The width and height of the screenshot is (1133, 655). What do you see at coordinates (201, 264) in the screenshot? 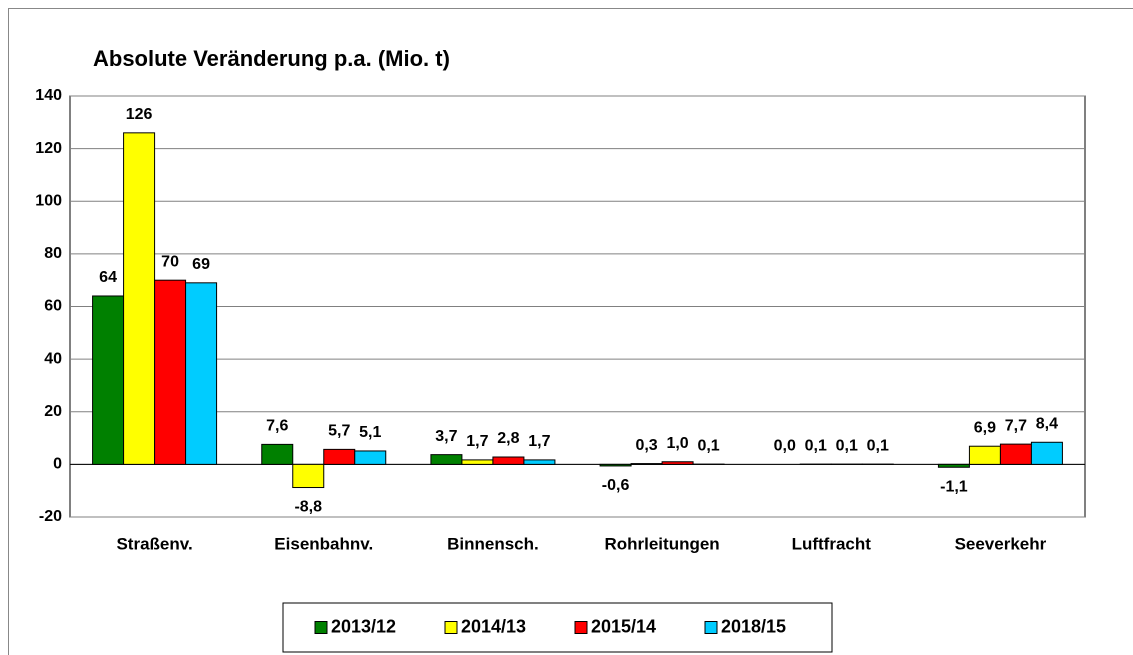
I see `value-label: 69` at bounding box center [201, 264].